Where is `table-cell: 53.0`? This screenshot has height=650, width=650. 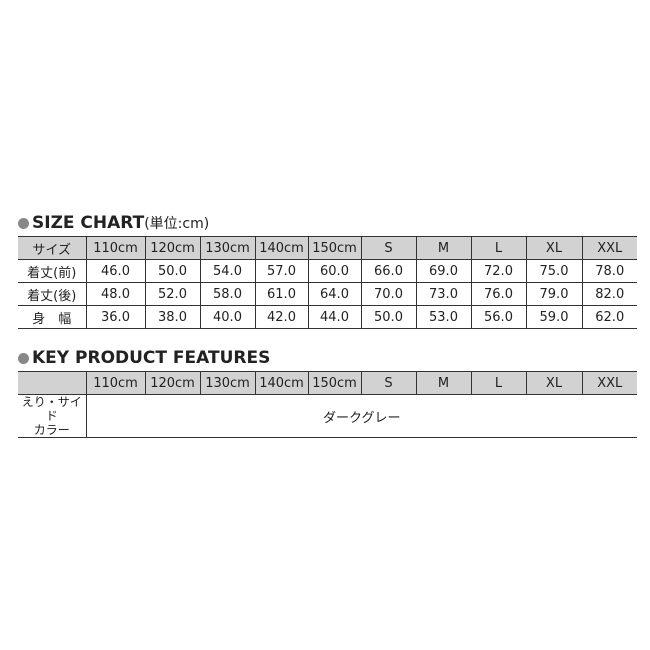
table-cell: 53.0 is located at coordinates (443, 317).